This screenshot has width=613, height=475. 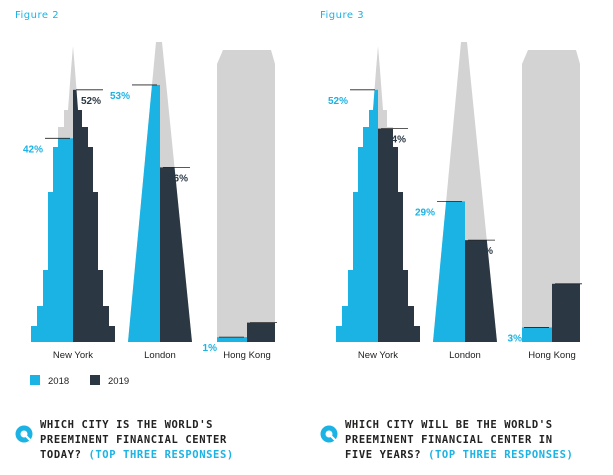 I want to click on legend-swatch-2019, so click(x=95, y=380).